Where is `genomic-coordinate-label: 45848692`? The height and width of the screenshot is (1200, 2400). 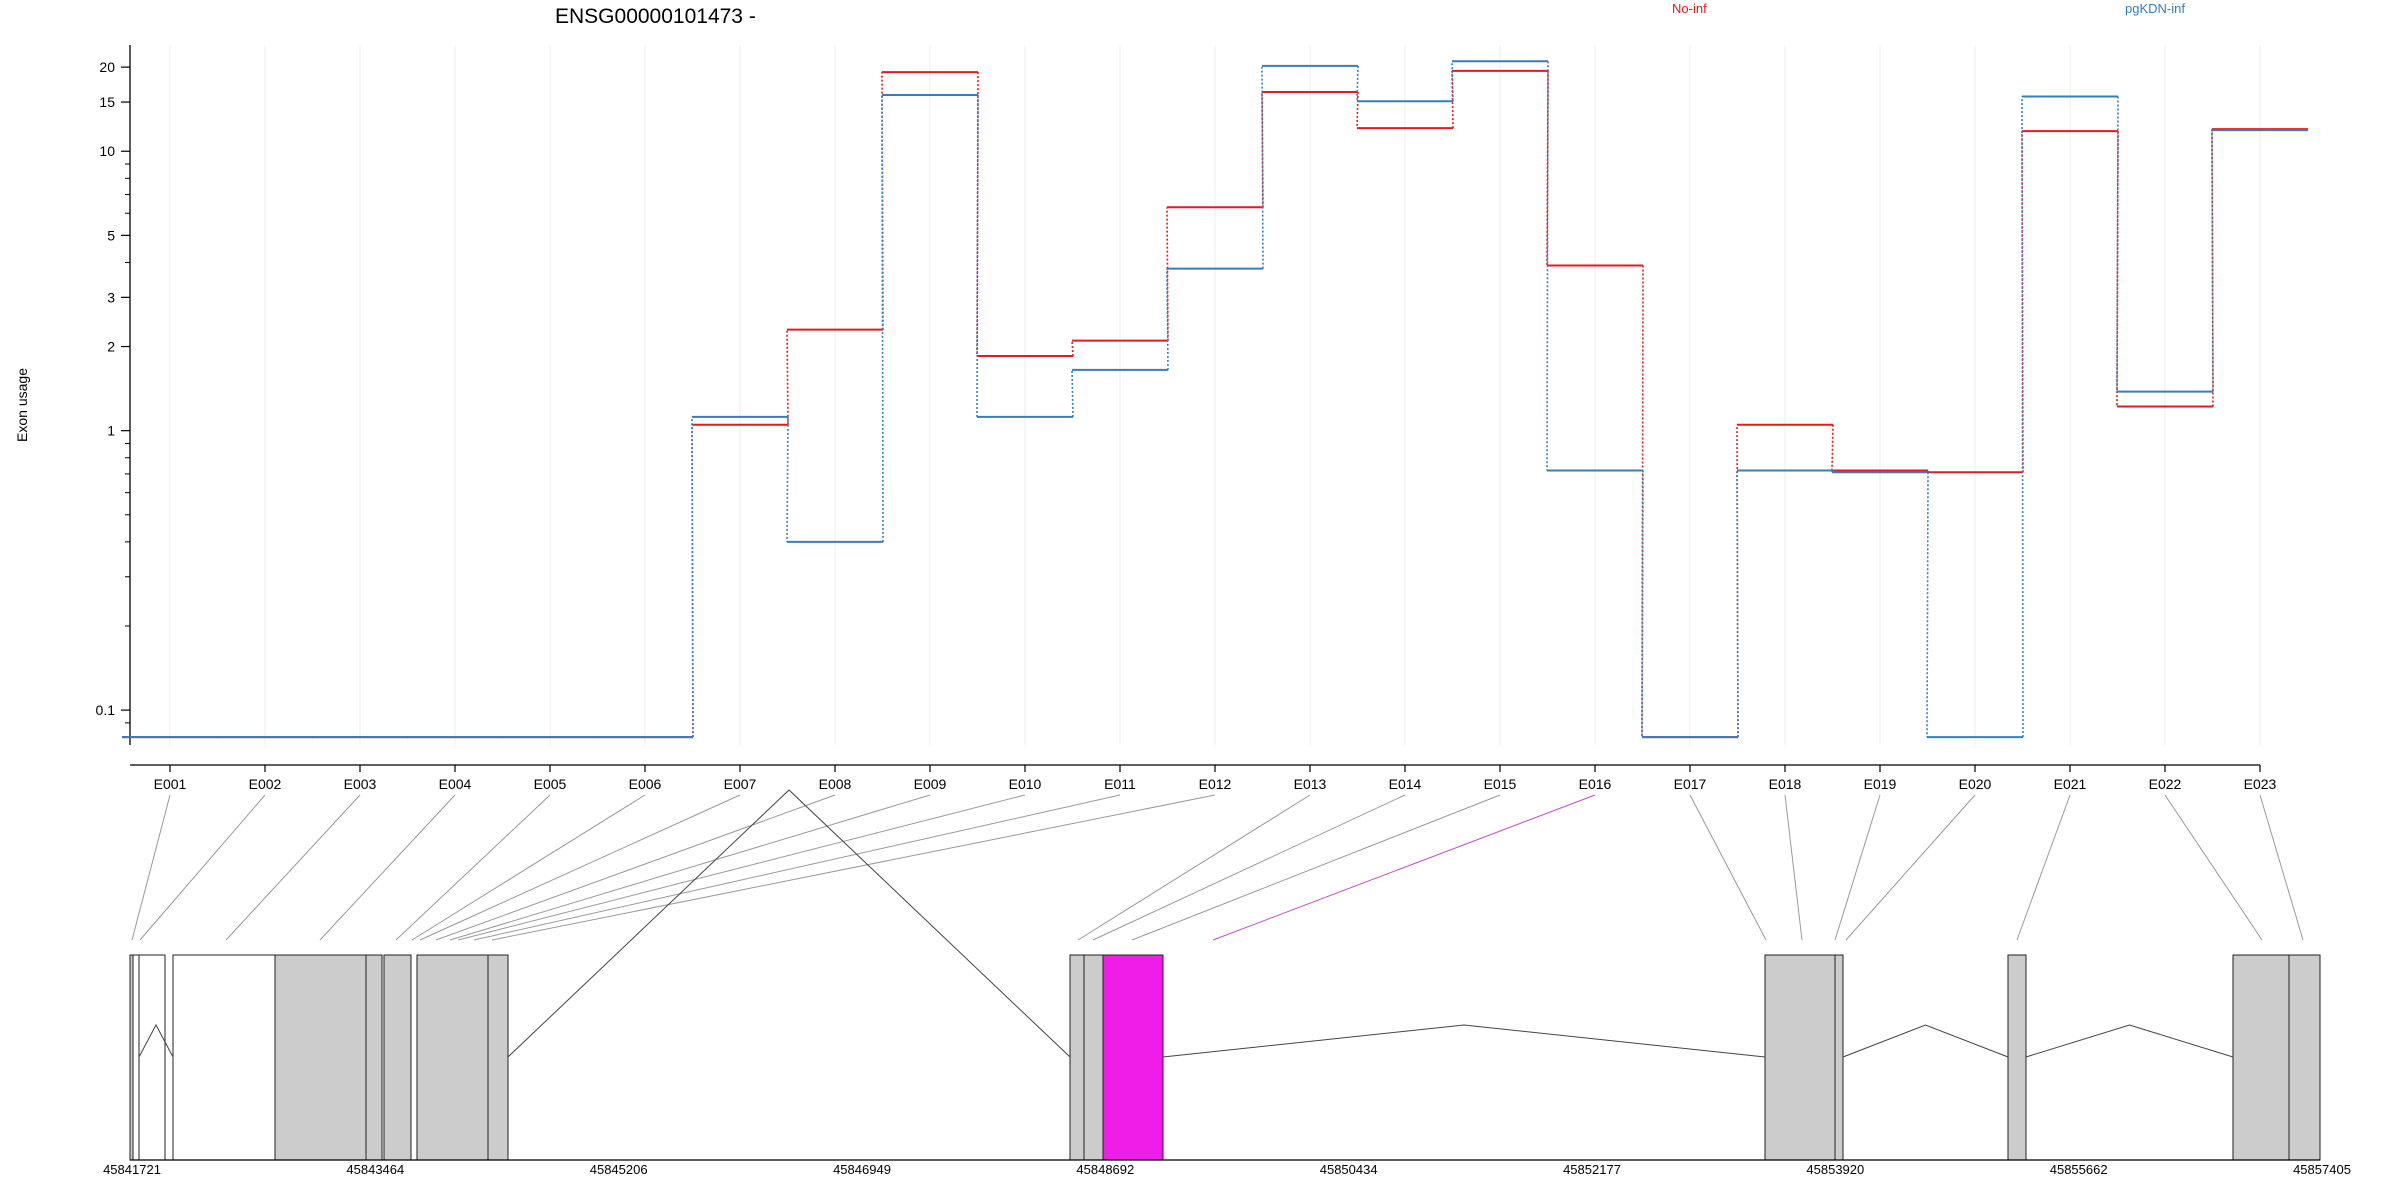 genomic-coordinate-label: 45848692 is located at coordinates (1105, 1169).